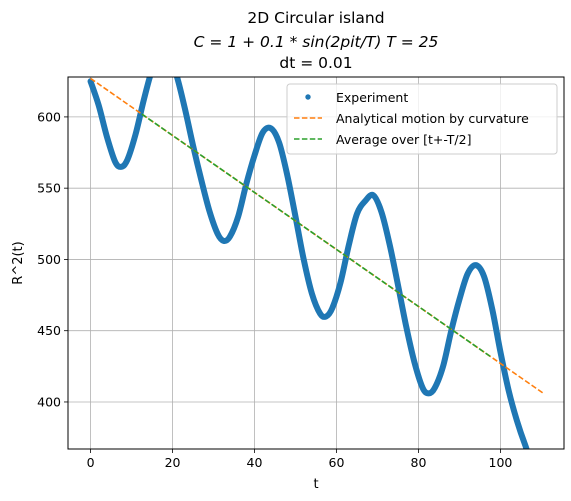 This screenshot has width=571, height=501. What do you see at coordinates (49, 188) in the screenshot?
I see `y-tick-label: 550` at bounding box center [49, 188].